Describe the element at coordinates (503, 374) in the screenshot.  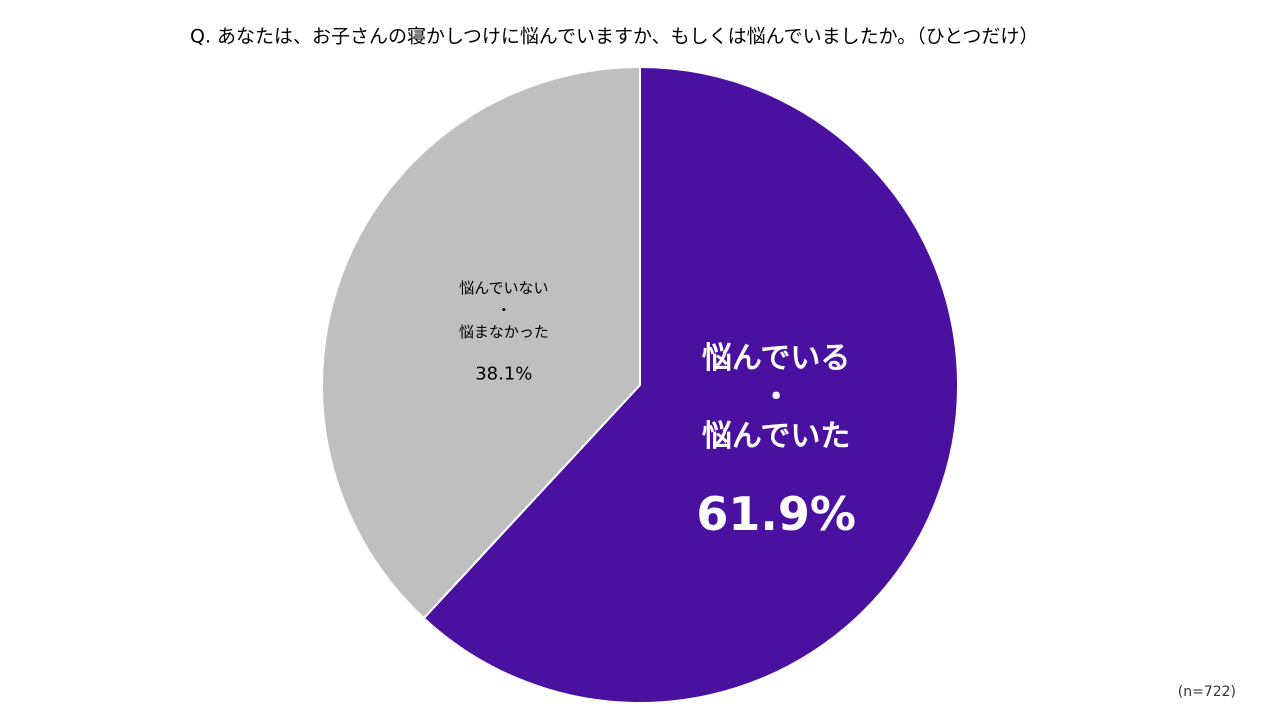
I see `slice-value-label: 38.1%` at that location.